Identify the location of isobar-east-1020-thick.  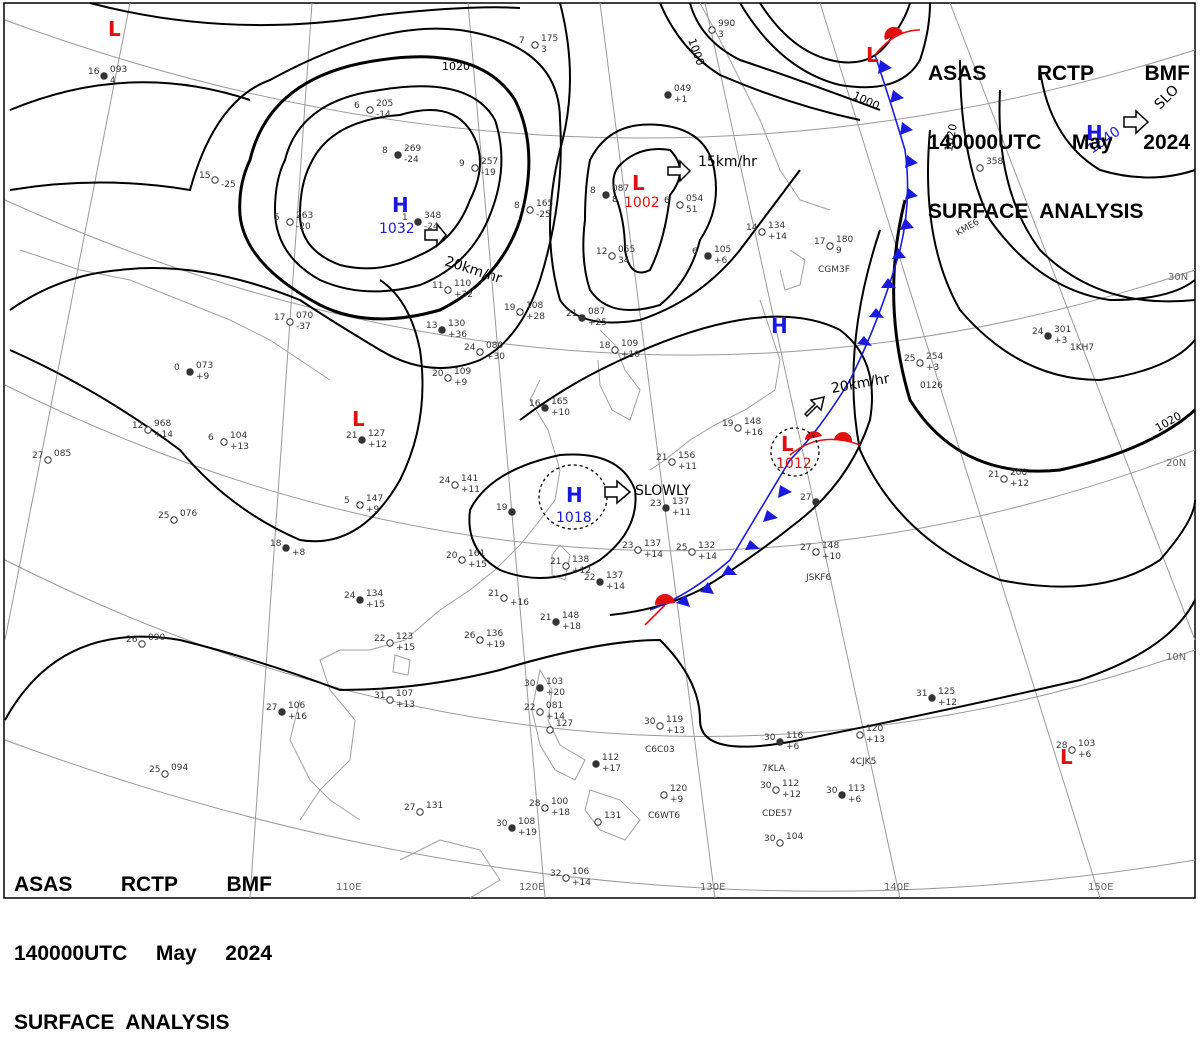
(1044, 336).